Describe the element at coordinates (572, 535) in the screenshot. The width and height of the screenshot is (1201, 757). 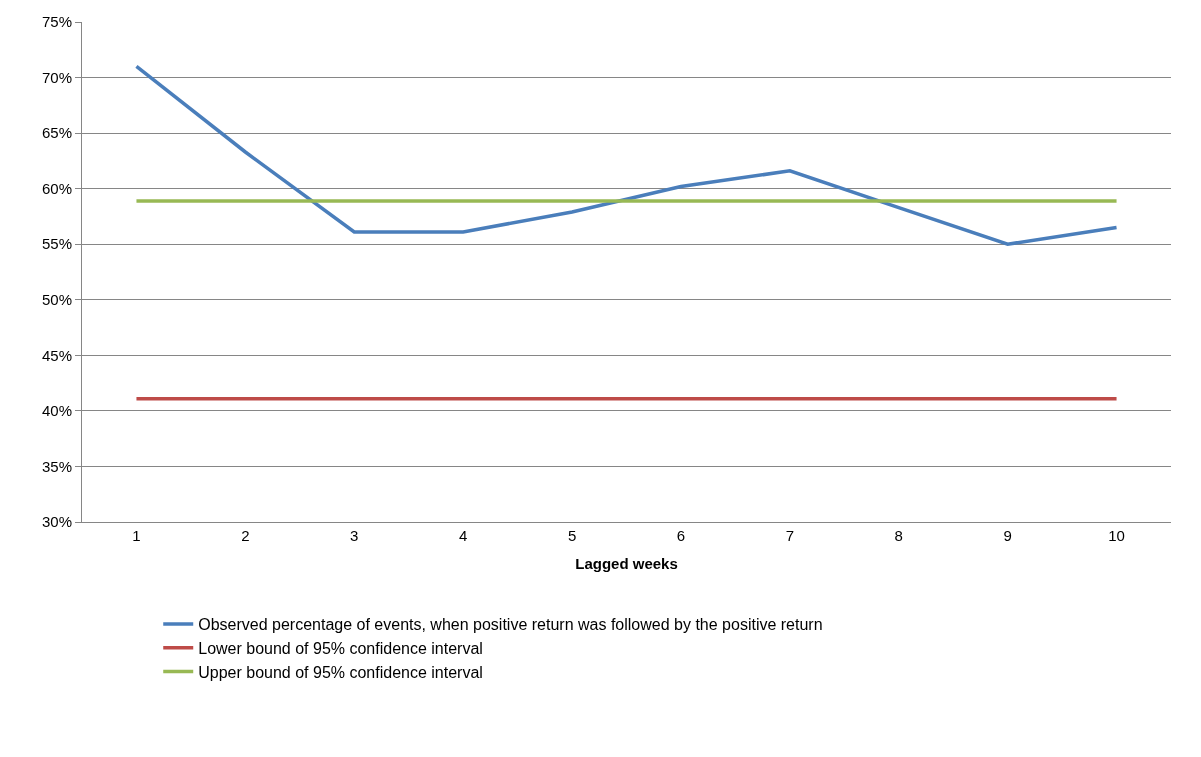
I see `x-tick-label: 5` at that location.